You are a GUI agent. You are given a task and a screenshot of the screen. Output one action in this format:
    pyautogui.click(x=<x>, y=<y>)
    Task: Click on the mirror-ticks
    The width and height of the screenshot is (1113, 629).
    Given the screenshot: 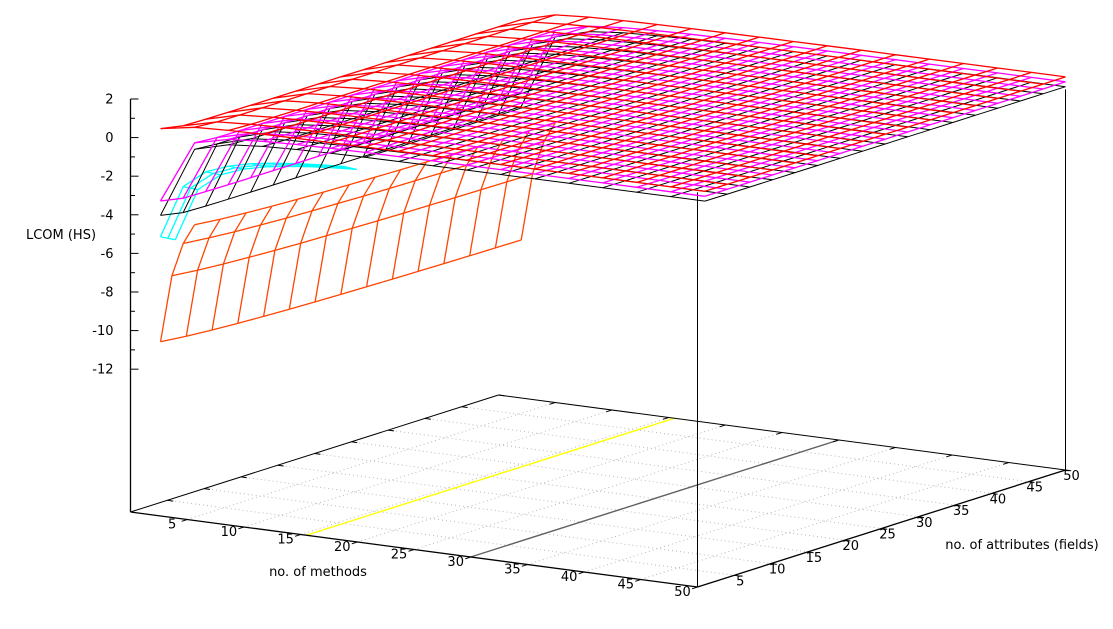 What is the action you would take?
    pyautogui.click(x=616, y=448)
    